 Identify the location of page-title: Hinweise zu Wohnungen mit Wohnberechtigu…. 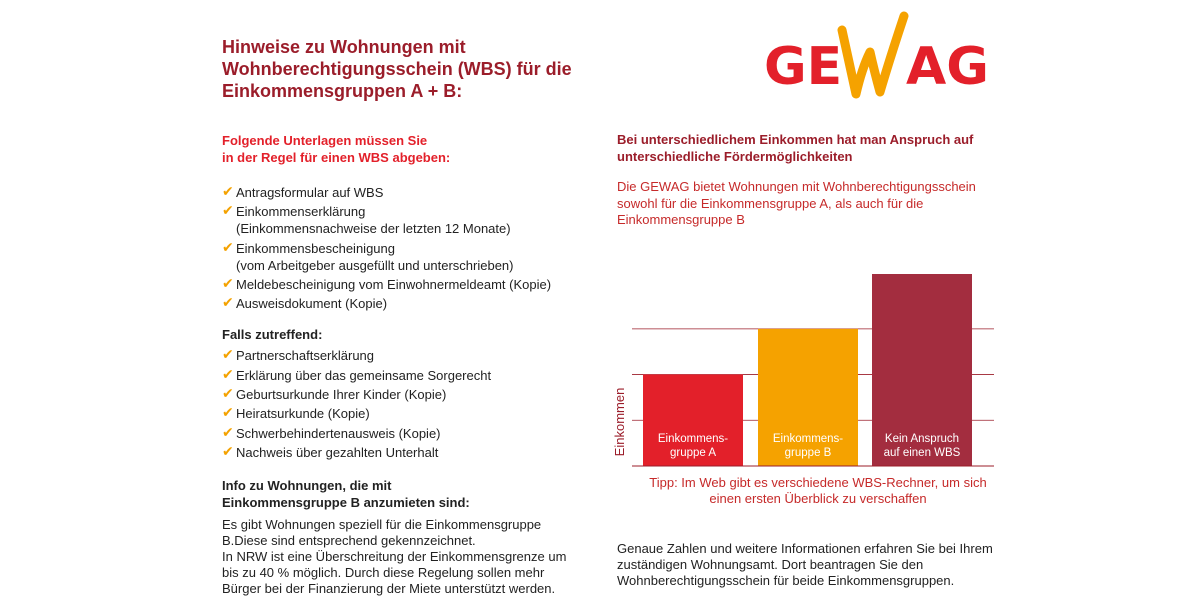
(422, 69).